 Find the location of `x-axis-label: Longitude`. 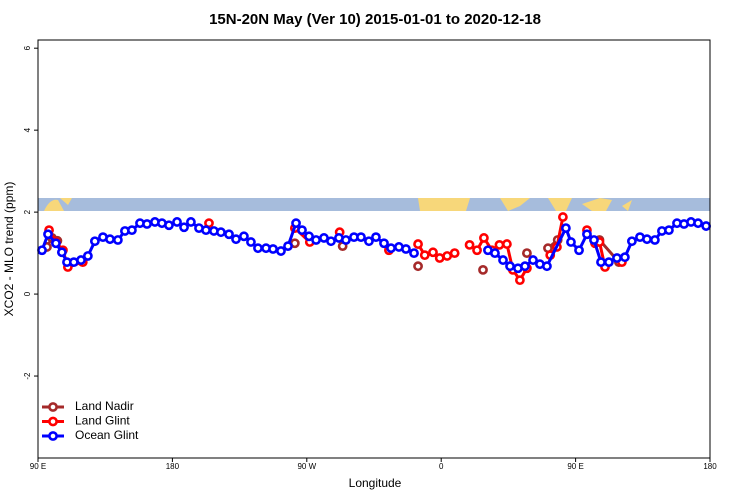

x-axis-label: Longitude is located at coordinates (375, 483).